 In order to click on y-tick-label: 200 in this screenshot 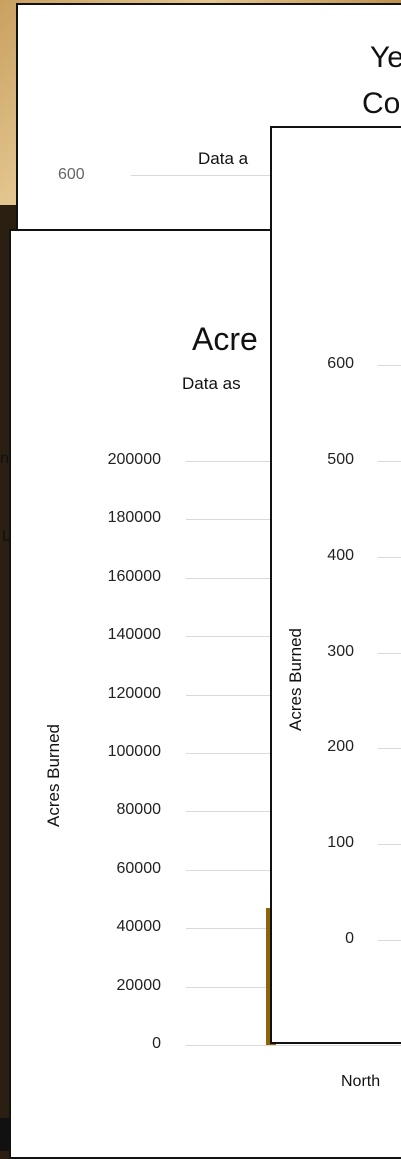, I will do `click(340, 747)`.